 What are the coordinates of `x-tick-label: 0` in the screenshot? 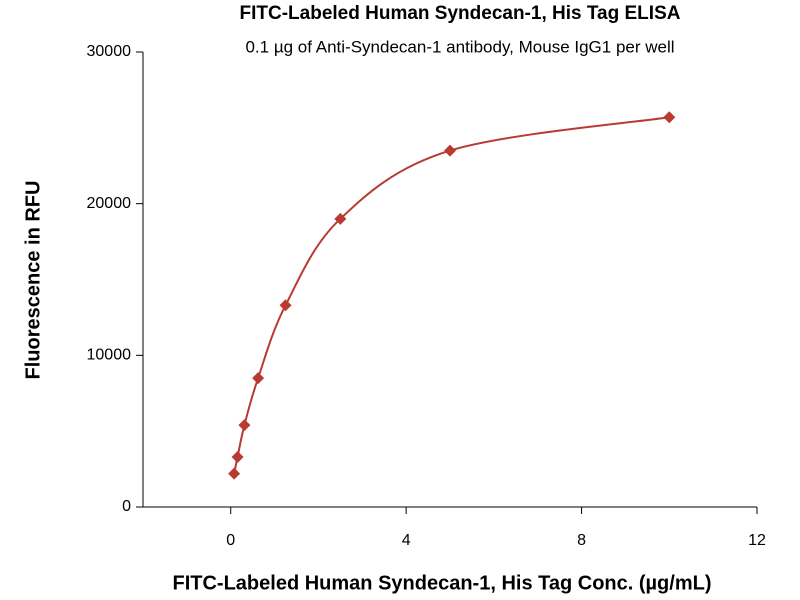 It's located at (230, 540).